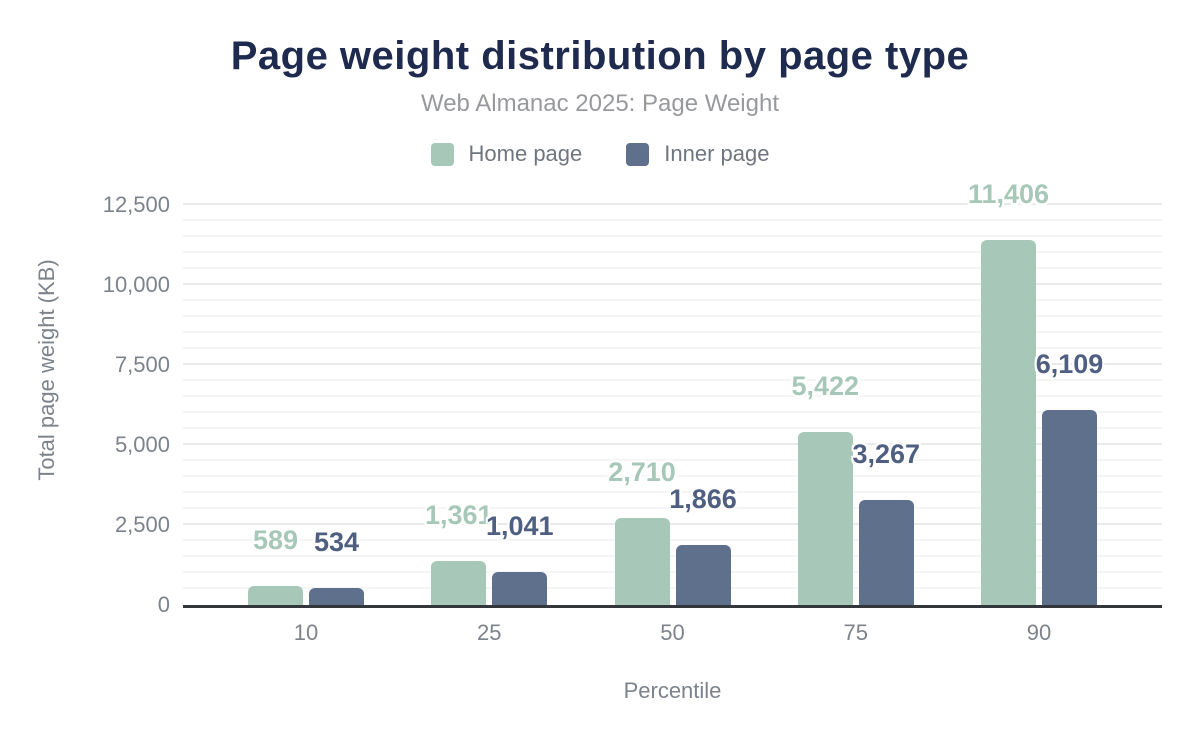 The image size is (1200, 742). I want to click on bar-value-label: 5,422, so click(825, 385).